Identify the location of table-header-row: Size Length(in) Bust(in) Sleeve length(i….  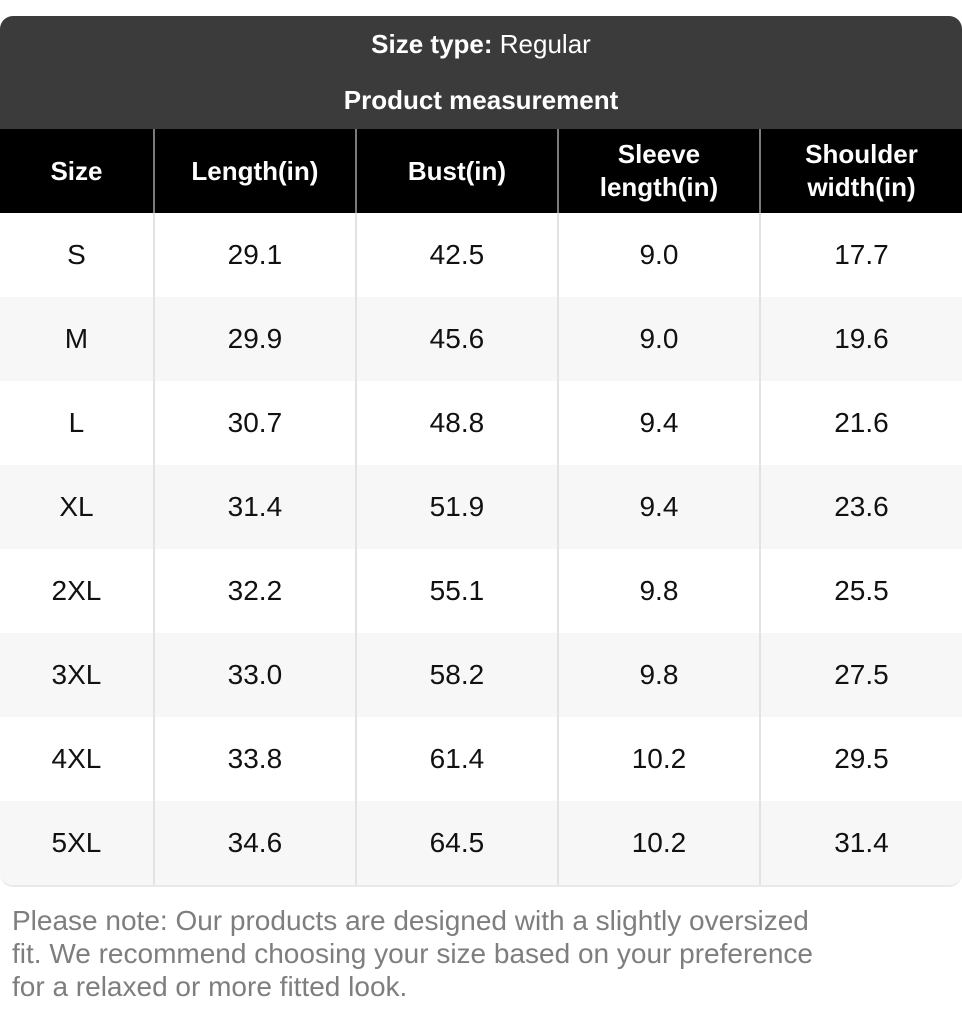
(481, 171).